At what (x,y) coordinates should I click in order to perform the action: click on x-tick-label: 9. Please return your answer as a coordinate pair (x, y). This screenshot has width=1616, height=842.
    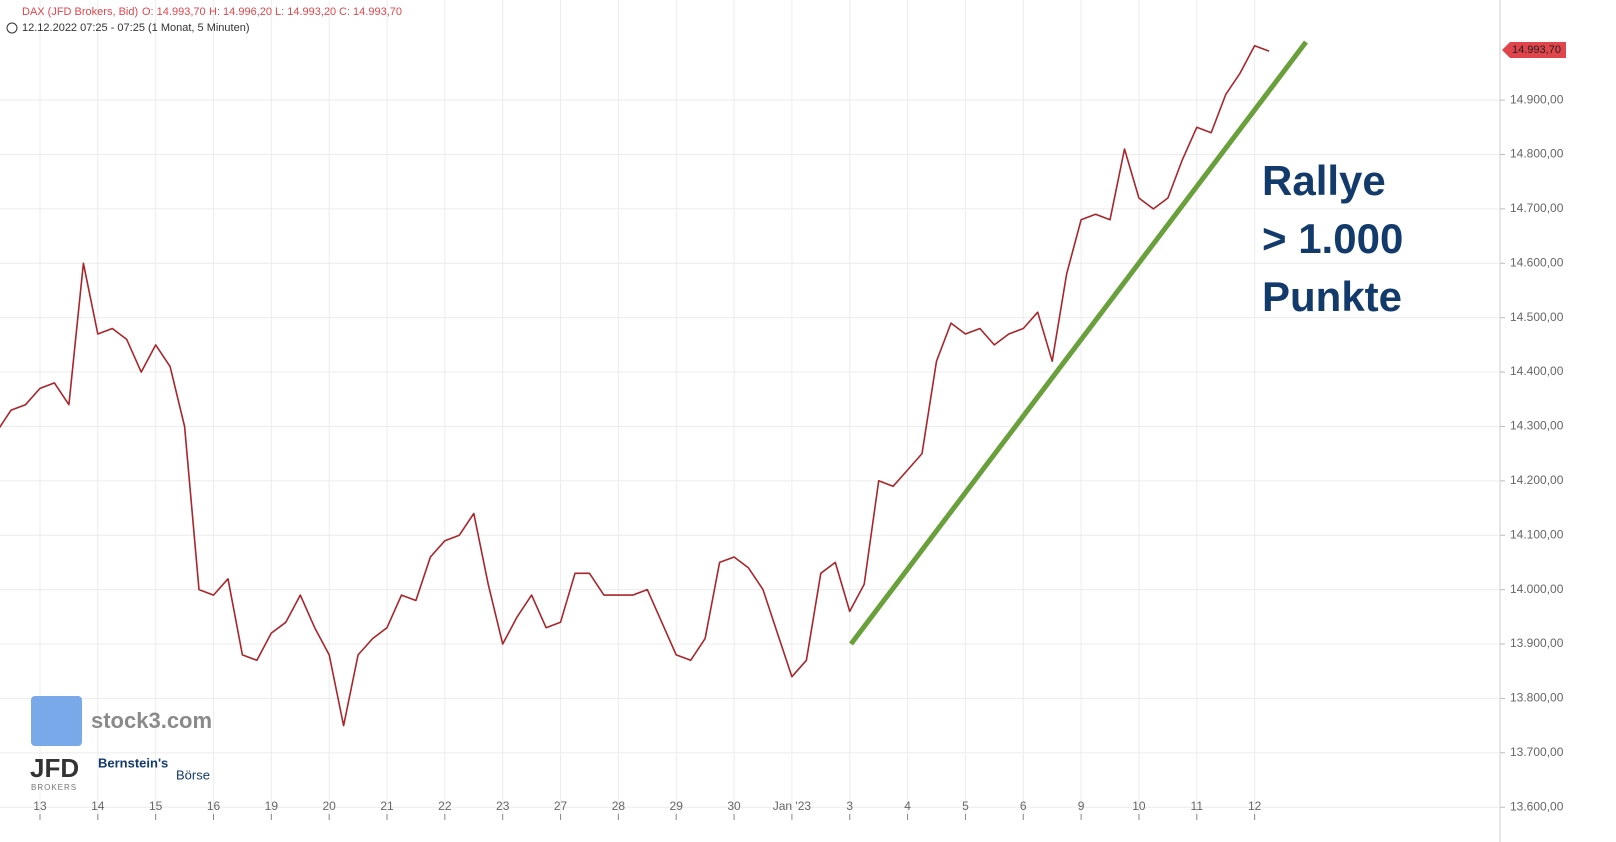
    Looking at the image, I should click on (1081, 806).